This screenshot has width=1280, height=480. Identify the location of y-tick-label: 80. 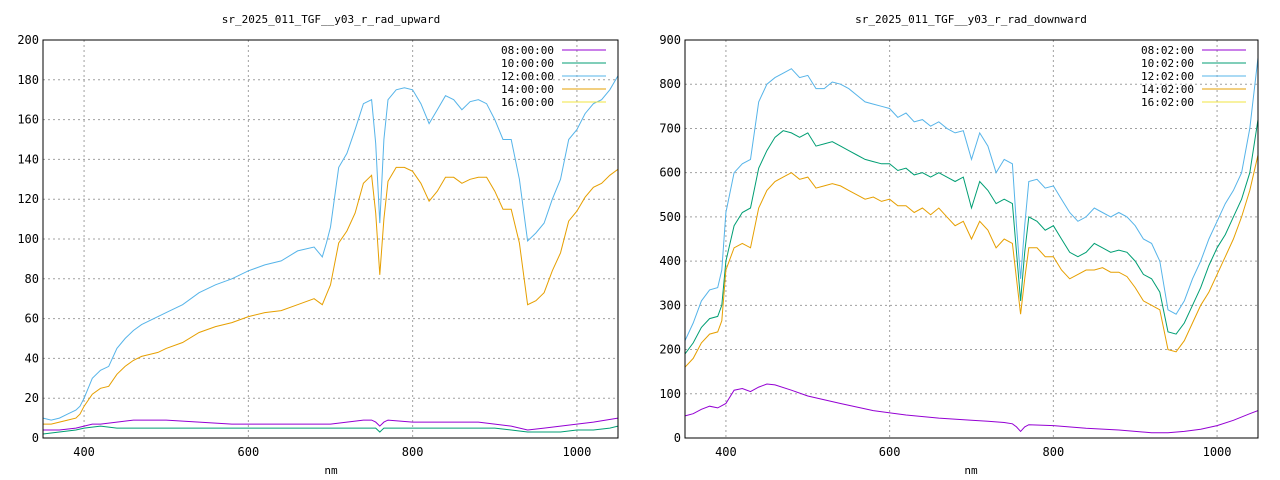
(32, 279).